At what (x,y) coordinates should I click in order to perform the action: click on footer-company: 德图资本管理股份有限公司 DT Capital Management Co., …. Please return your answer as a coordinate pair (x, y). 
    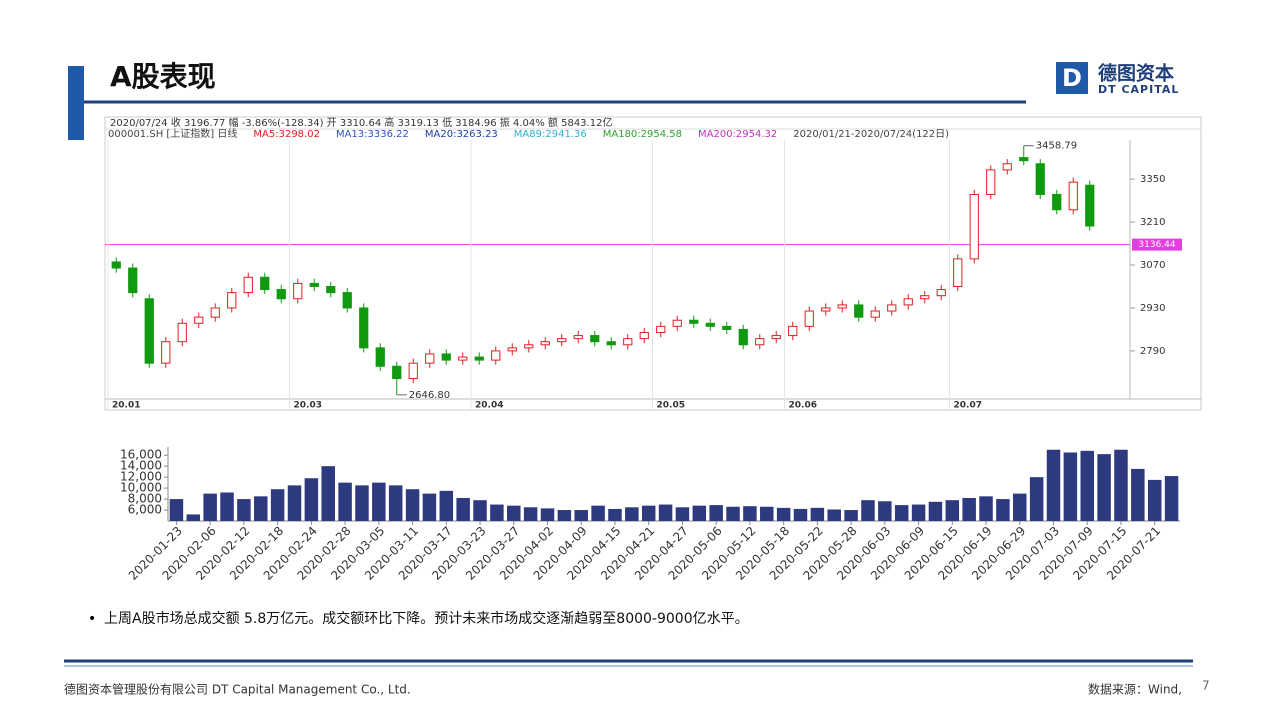
    Looking at the image, I should click on (237, 689).